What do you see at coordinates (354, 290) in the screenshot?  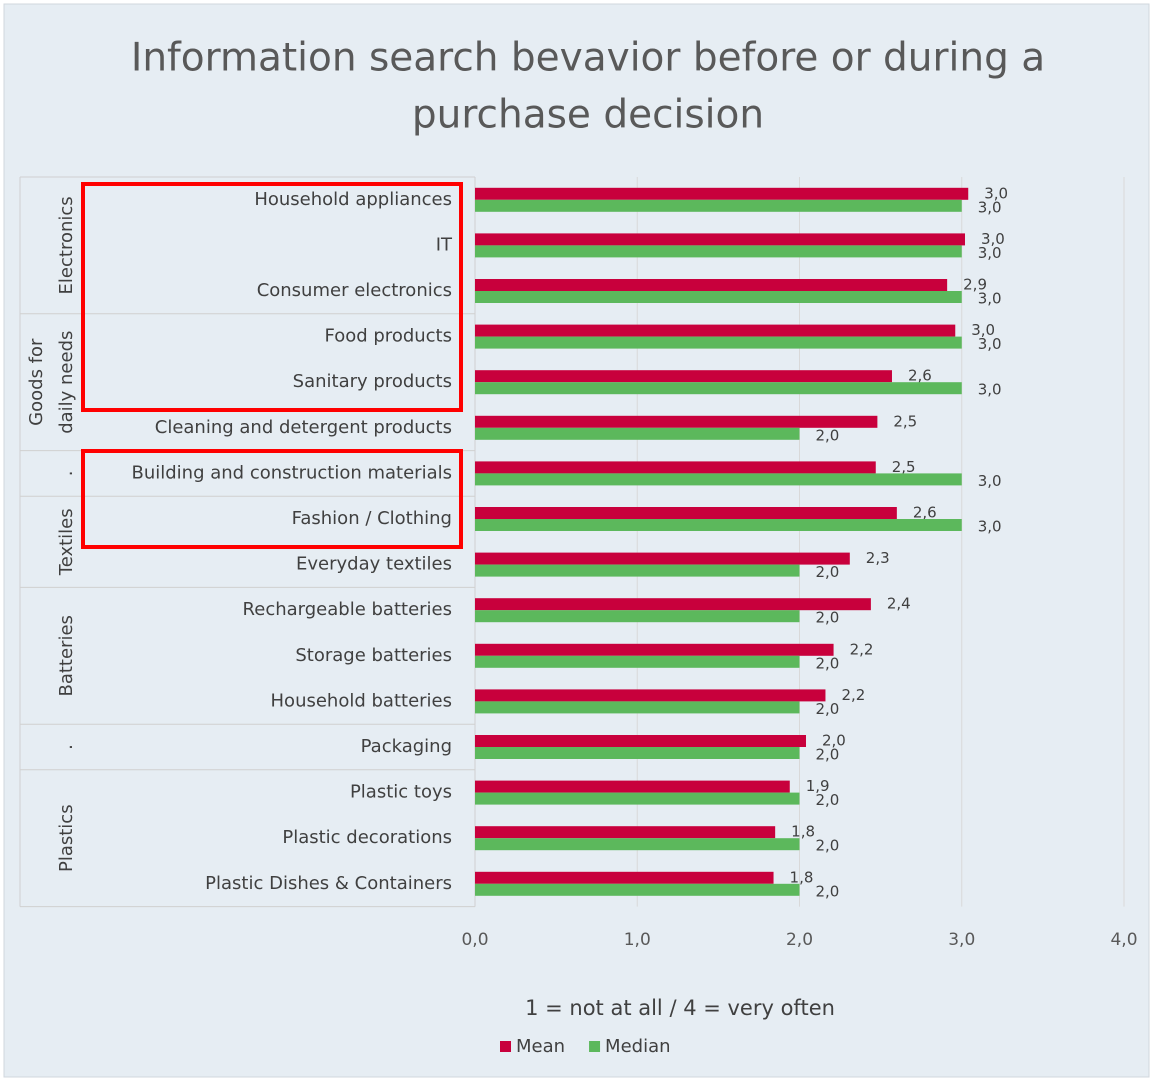 I see `y-tick-label: Consumer electronics` at bounding box center [354, 290].